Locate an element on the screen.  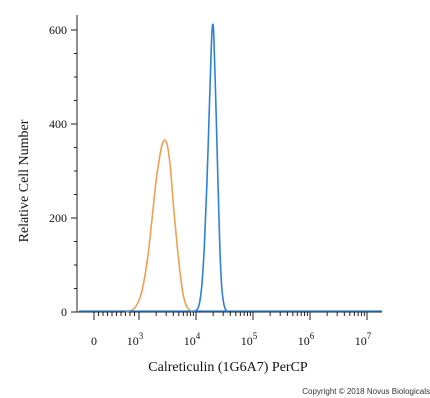
y-tick-label: 400 is located at coordinates (58, 124).